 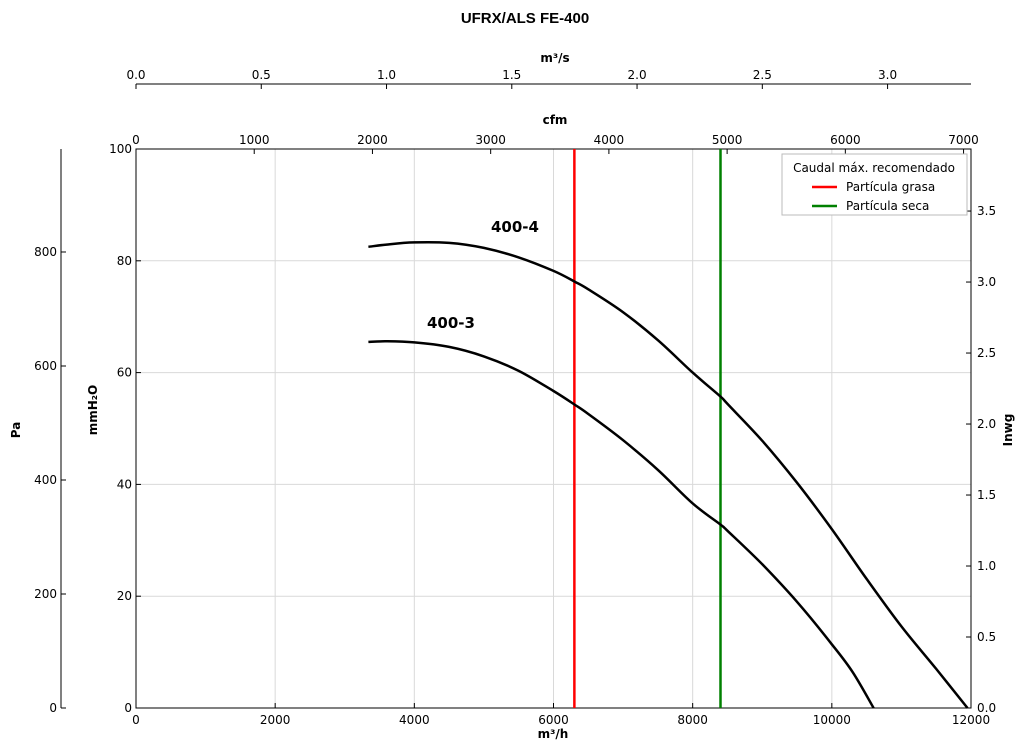 I want to click on tick-label-cfm: 3000, so click(x=490, y=140).